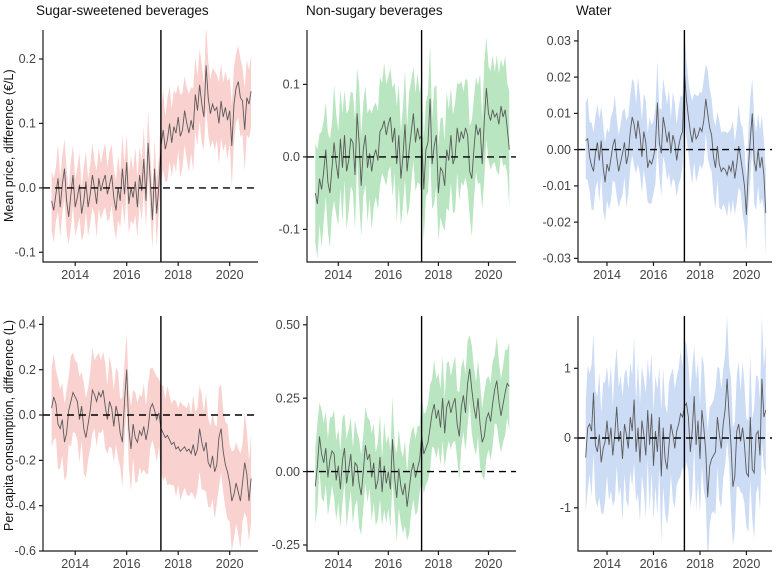 Image resolution: width=777 pixels, height=577 pixels. Describe the element at coordinates (565, 508) in the screenshot. I see `y-tick-label: -1` at that location.